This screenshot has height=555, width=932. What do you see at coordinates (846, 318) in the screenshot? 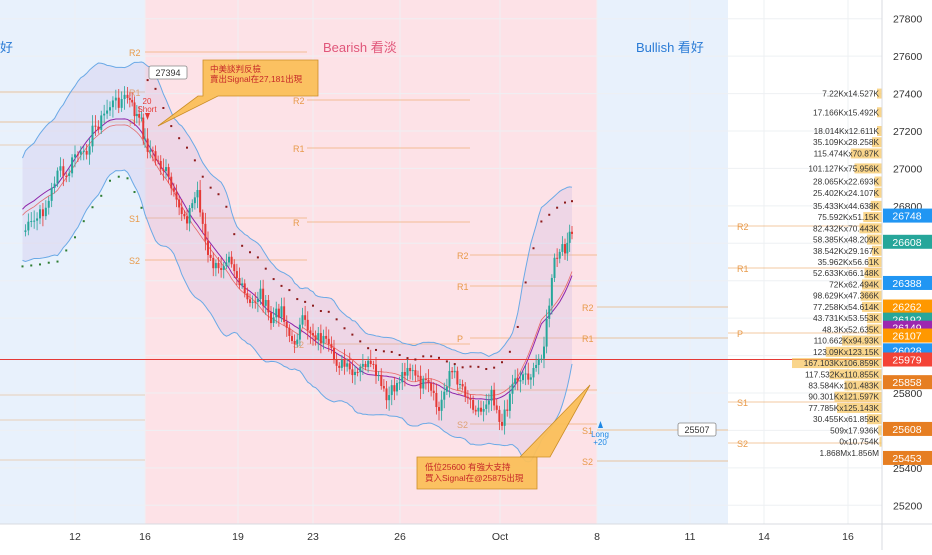
I see `volume-profile-label: 43.731Kx53.553K` at bounding box center [846, 318].